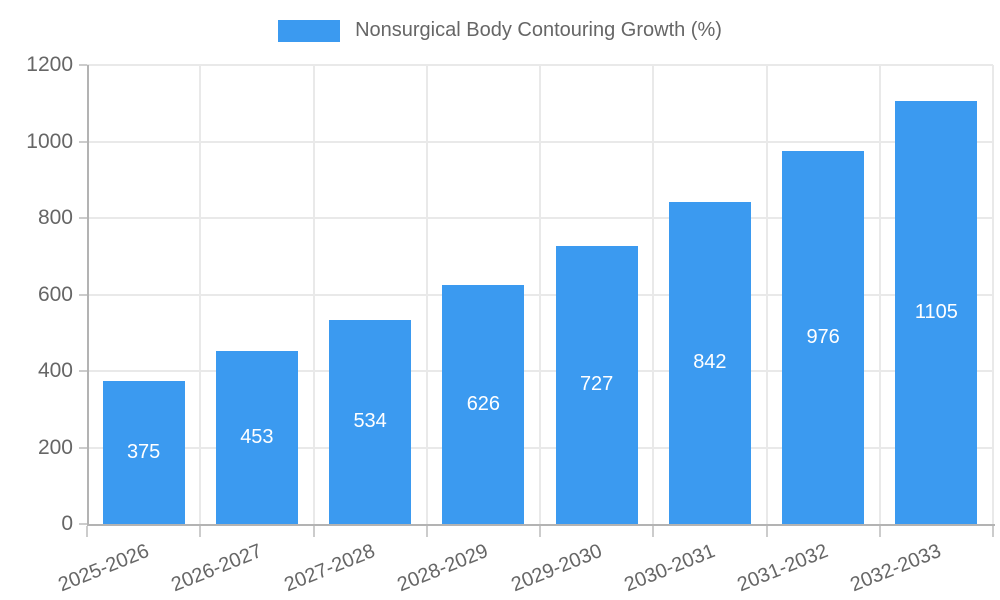 The image size is (1000, 600). I want to click on bar: 453, so click(256, 437).